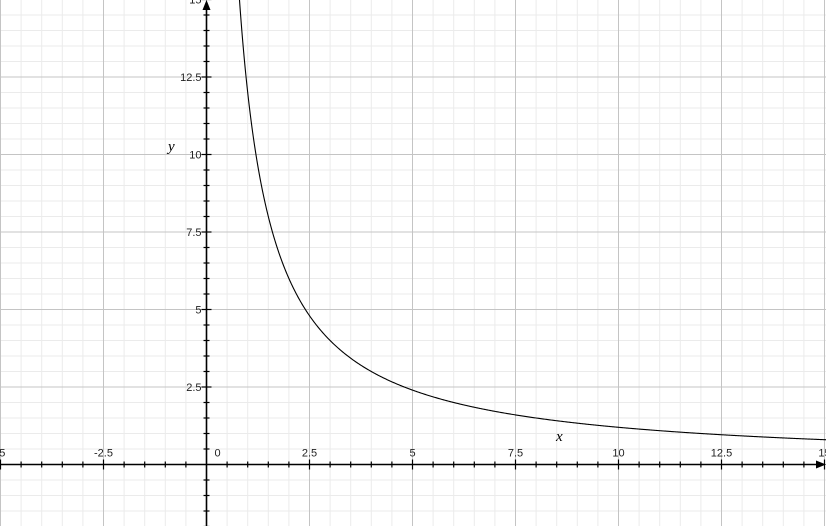 The width and height of the screenshot is (826, 526). I want to click on x-tick-label: -2.5, so click(103, 454).